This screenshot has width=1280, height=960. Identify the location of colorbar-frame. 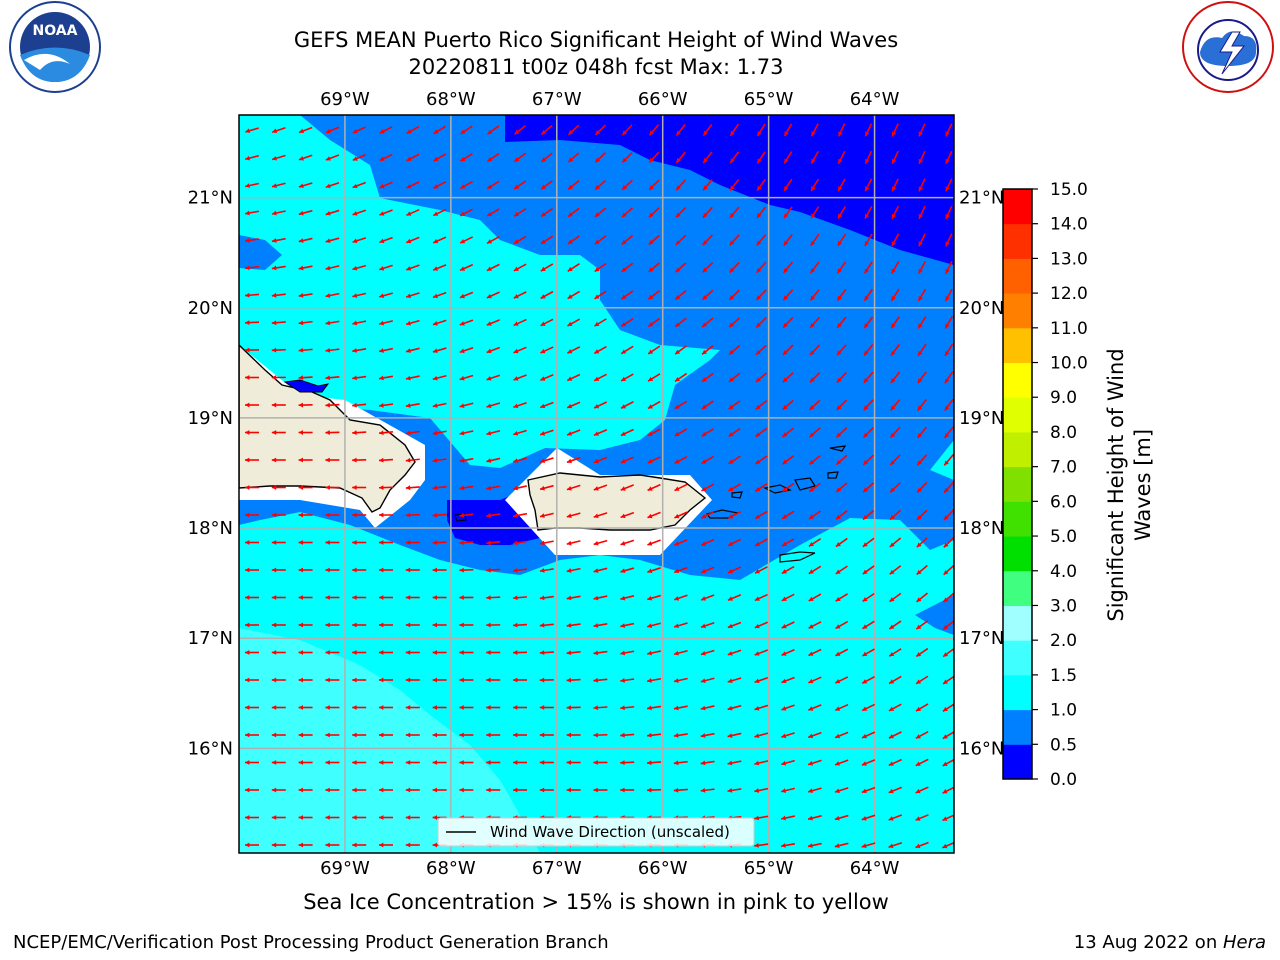
(1017, 484).